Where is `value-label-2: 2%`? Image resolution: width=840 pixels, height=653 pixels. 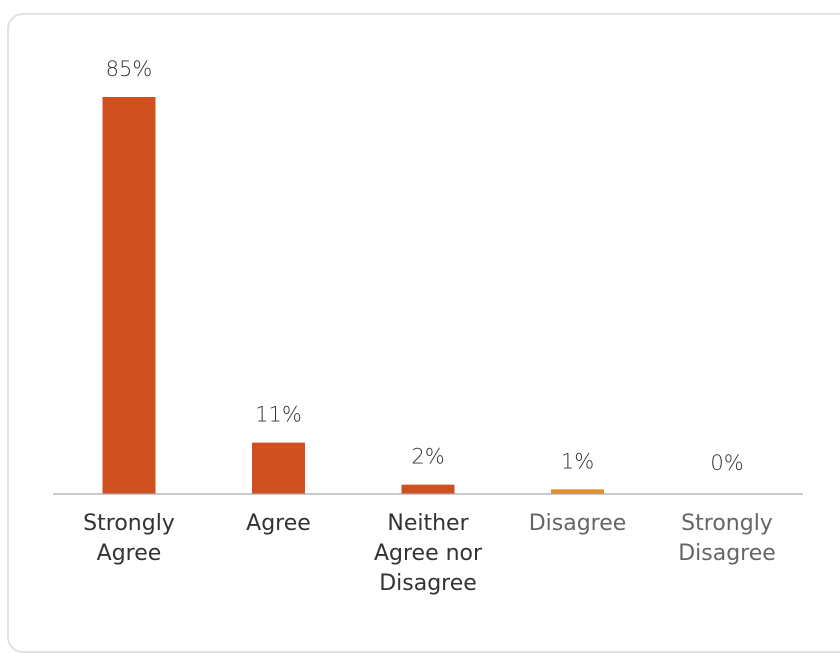 value-label-2: 2% is located at coordinates (427, 457).